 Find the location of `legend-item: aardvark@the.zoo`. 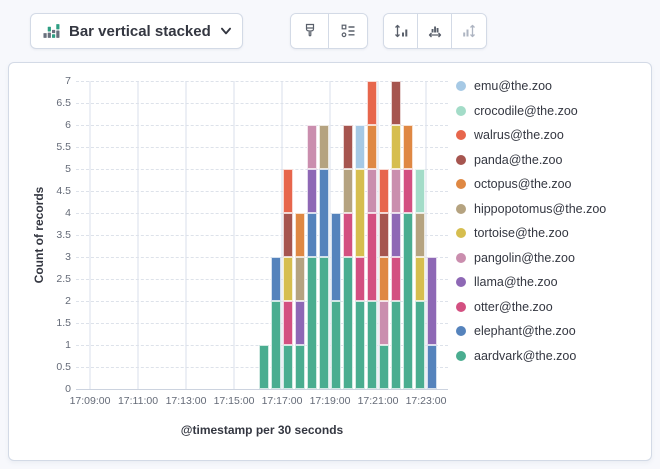

legend-item: aardvark@the.zoo is located at coordinates (531, 356).